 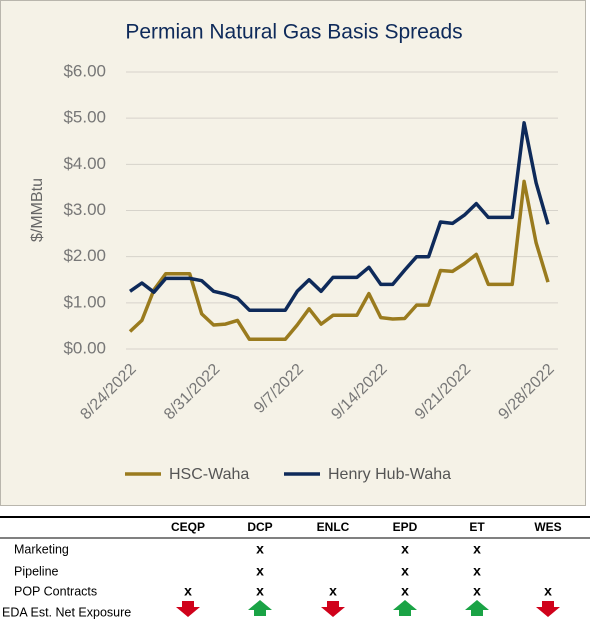 I want to click on table-header: DCP, so click(x=259, y=527).